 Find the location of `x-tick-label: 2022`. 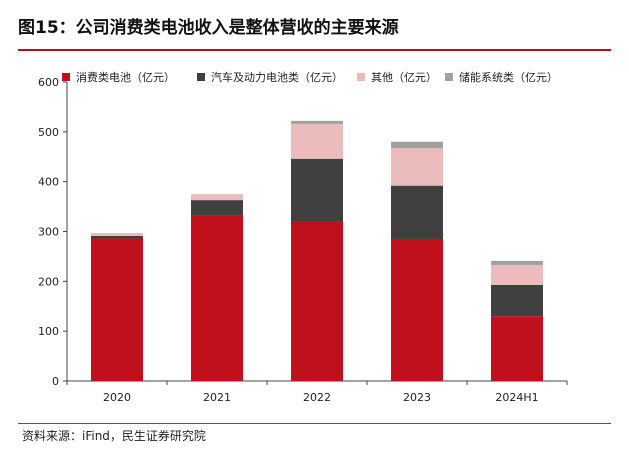

x-tick-label: 2022 is located at coordinates (317, 397).